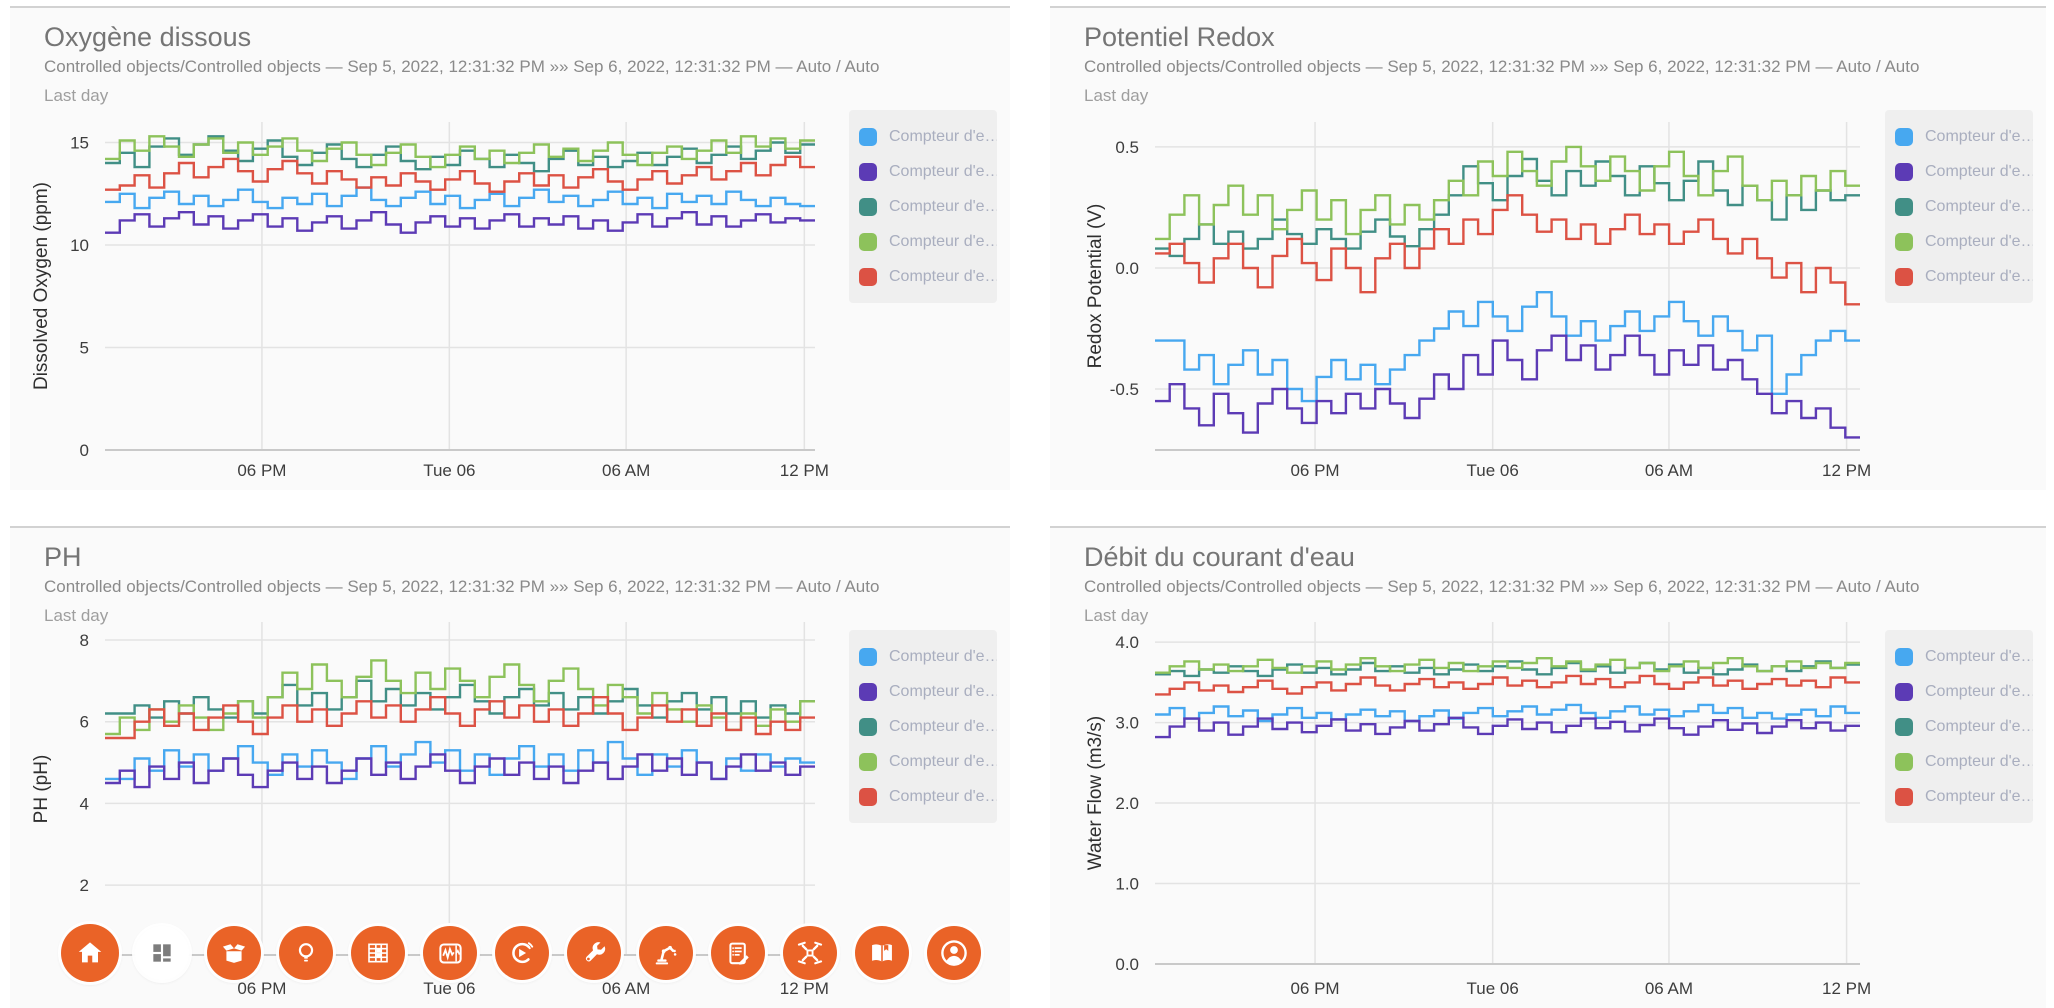 Image resolution: width=2054 pixels, height=1008 pixels. I want to click on y-tick-label: 0, so click(84, 450).